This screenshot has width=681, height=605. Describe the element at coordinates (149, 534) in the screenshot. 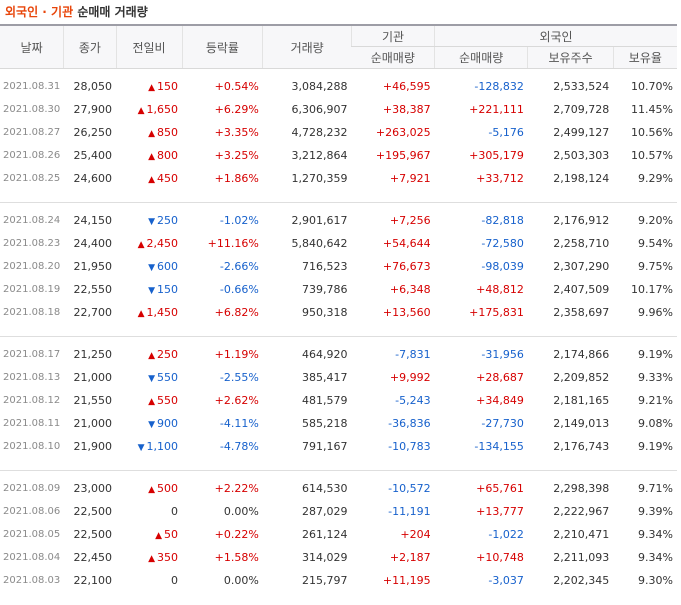

I see `change-cell: ▲ 50` at that location.